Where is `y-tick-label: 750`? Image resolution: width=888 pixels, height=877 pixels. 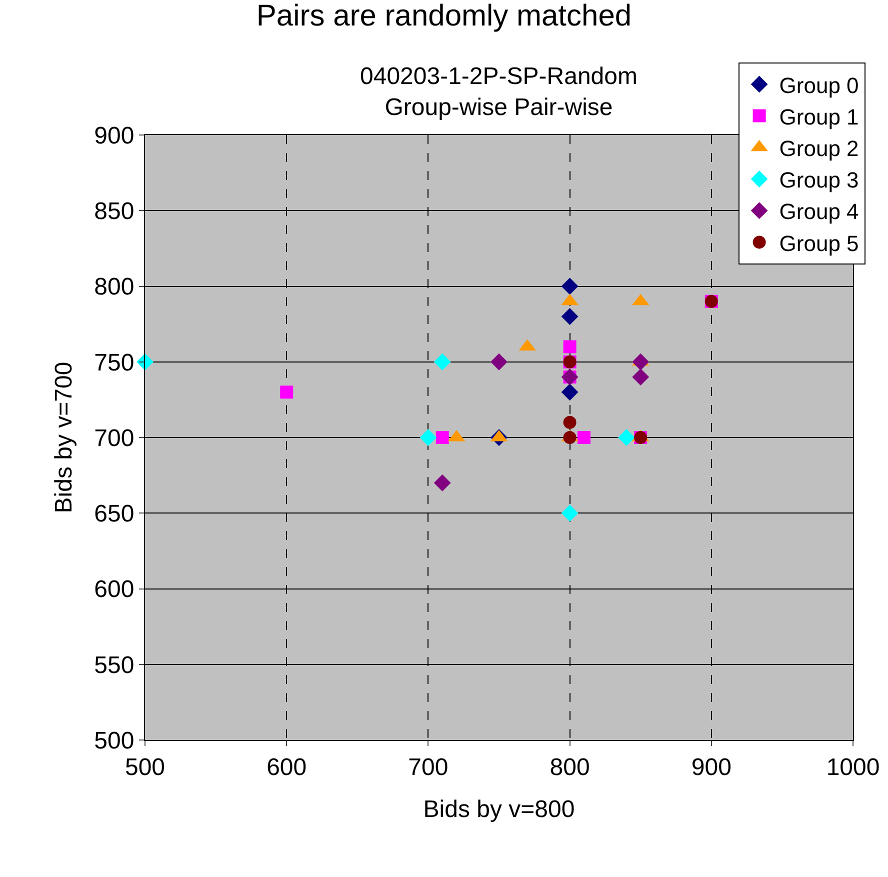
y-tick-label: 750 is located at coordinates (114, 362).